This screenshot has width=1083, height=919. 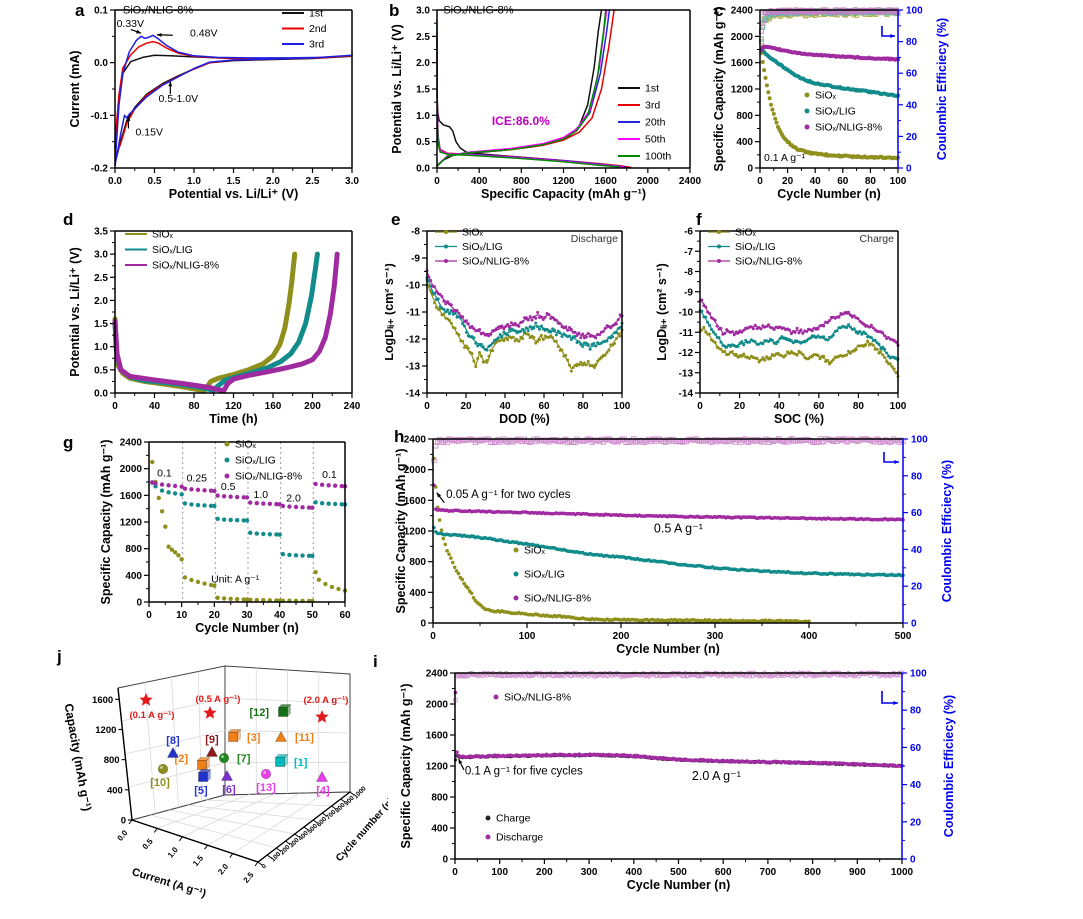 What do you see at coordinates (173, 741) in the screenshot?
I see `svg-text: [8]` at bounding box center [173, 741].